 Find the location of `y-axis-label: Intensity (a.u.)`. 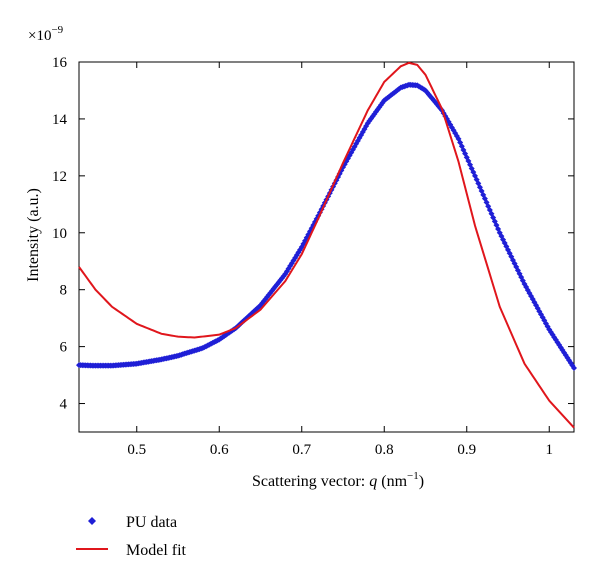

y-axis-label: Intensity (a.u.) is located at coordinates (33, 235).